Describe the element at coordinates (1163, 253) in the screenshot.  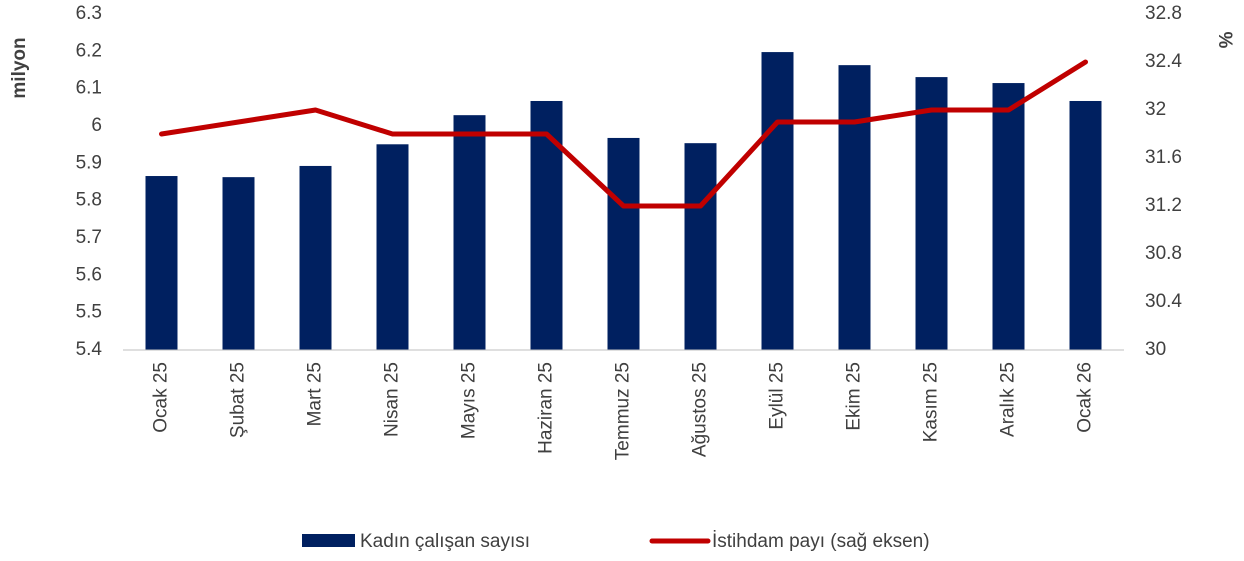
I see `y2-tick-label: 30.8` at that location.